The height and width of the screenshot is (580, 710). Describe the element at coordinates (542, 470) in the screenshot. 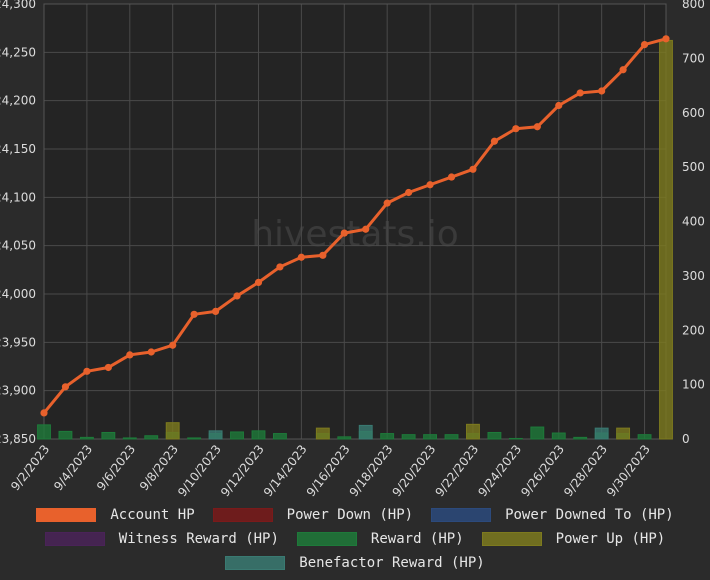

I see `x-tick-label: 9/26/2023` at that location.